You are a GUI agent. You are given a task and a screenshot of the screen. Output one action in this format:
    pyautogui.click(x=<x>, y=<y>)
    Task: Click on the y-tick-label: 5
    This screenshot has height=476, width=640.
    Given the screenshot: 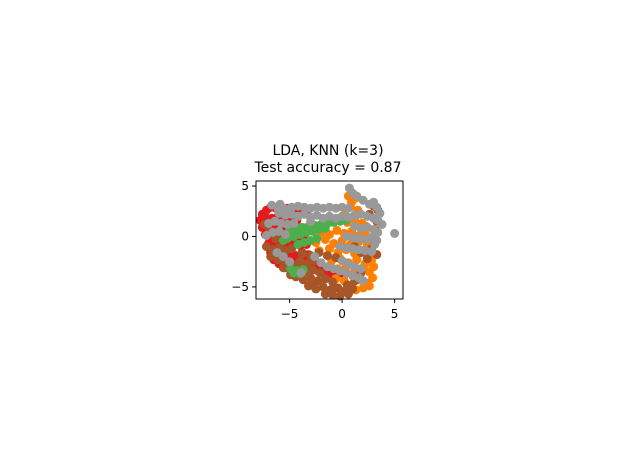 What is the action you would take?
    pyautogui.click(x=245, y=186)
    